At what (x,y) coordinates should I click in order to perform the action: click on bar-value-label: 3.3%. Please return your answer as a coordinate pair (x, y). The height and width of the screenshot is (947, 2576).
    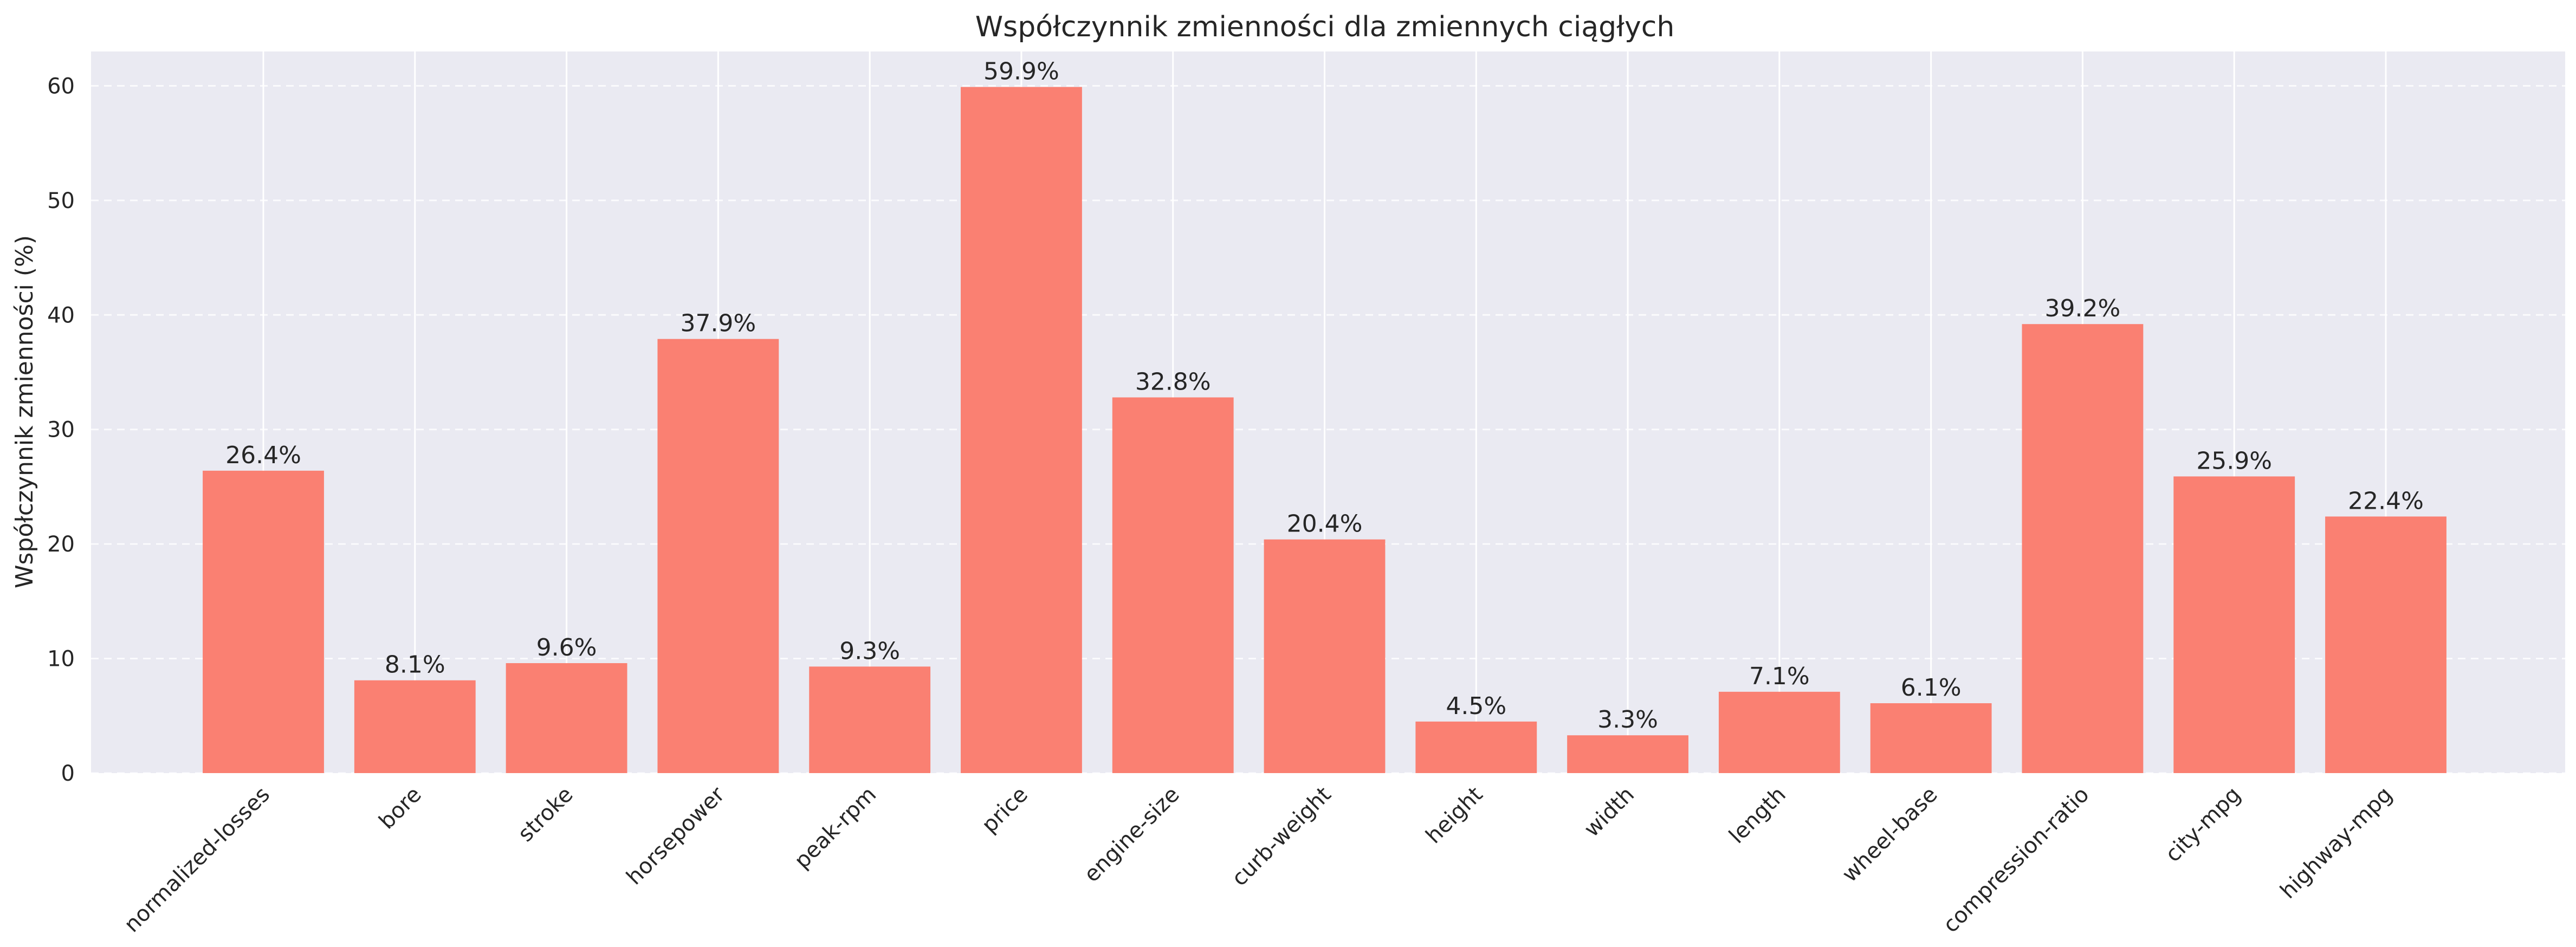
    Looking at the image, I should click on (1627, 720).